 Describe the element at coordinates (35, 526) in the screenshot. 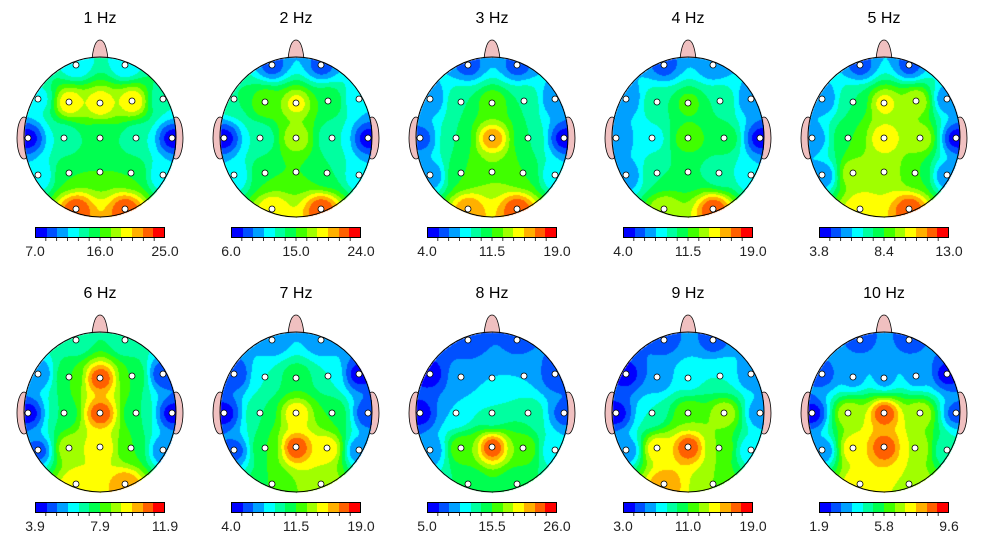

I see `colorbar-min-label: 3.9` at that location.